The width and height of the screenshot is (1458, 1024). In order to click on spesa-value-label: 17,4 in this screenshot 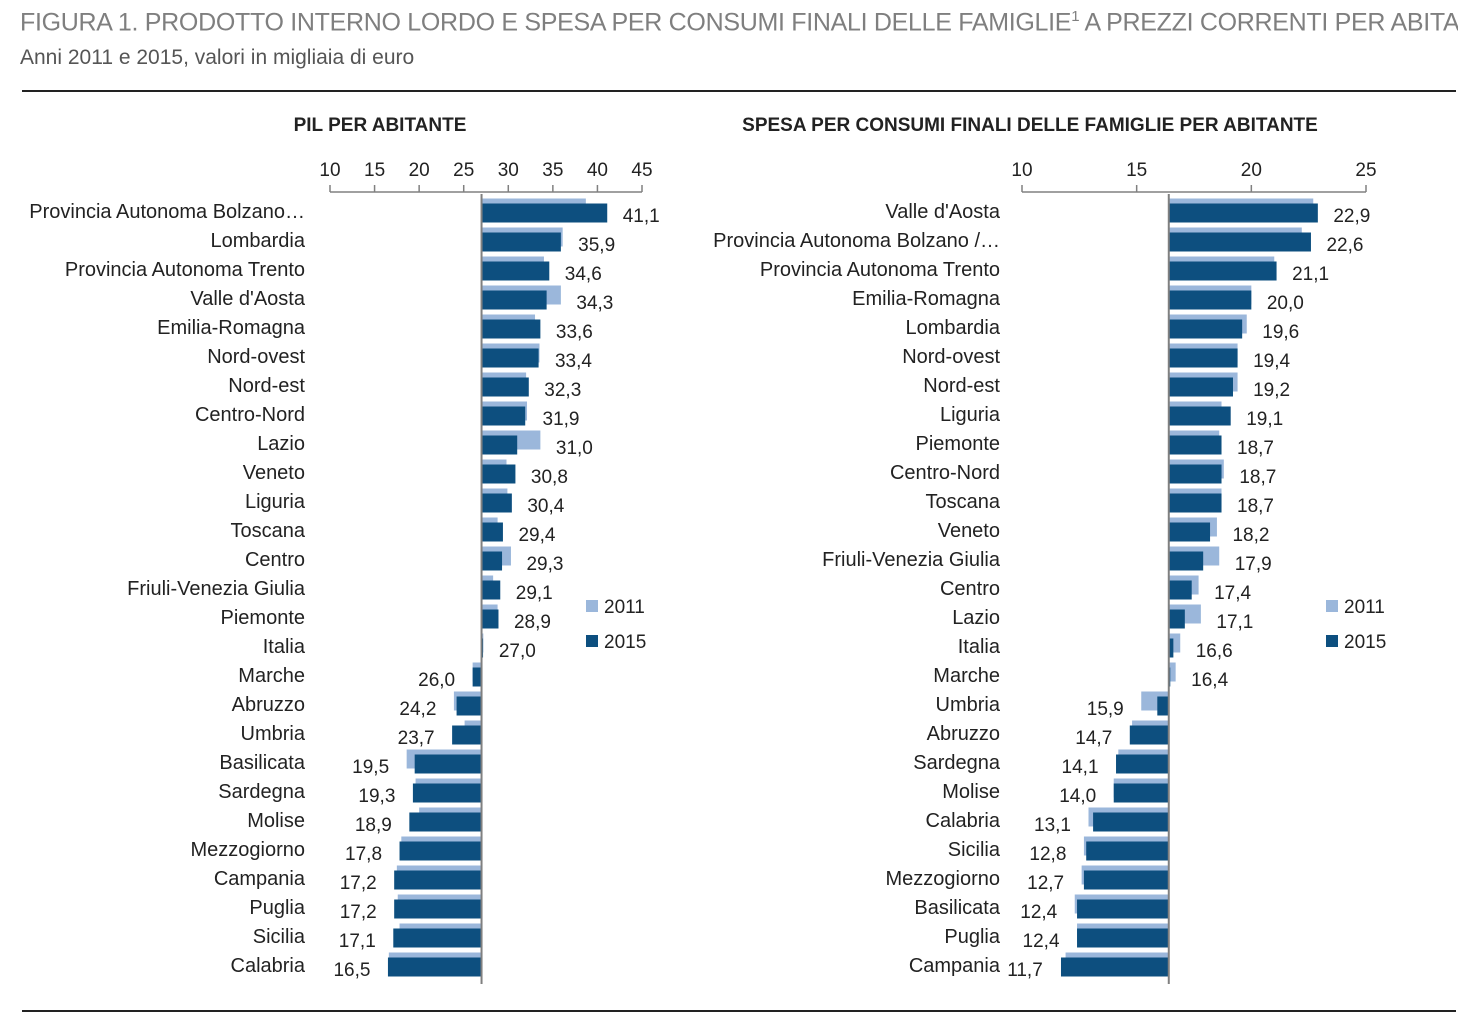, I will do `click(1232, 593)`.